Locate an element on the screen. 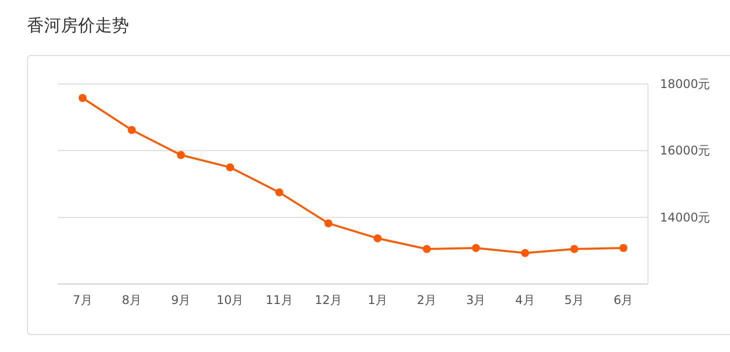 This screenshot has width=730, height=352. x-tick-label: 9月 is located at coordinates (181, 300).